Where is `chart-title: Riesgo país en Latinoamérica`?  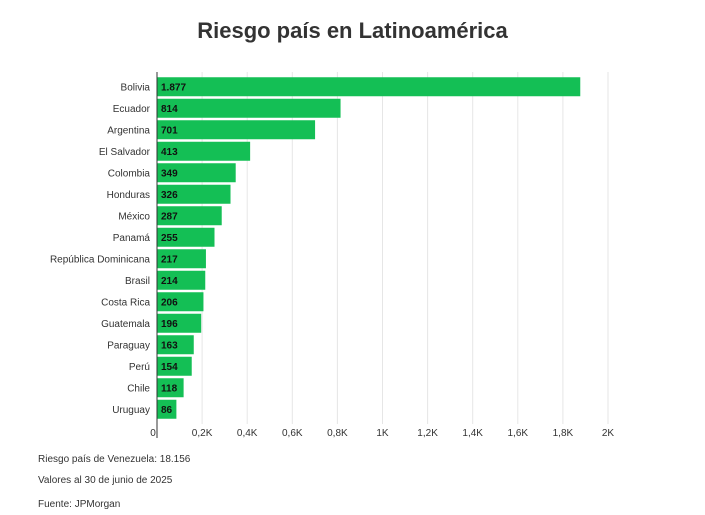
chart-title: Riesgo país en Latinoamérica is located at coordinates (352, 30).